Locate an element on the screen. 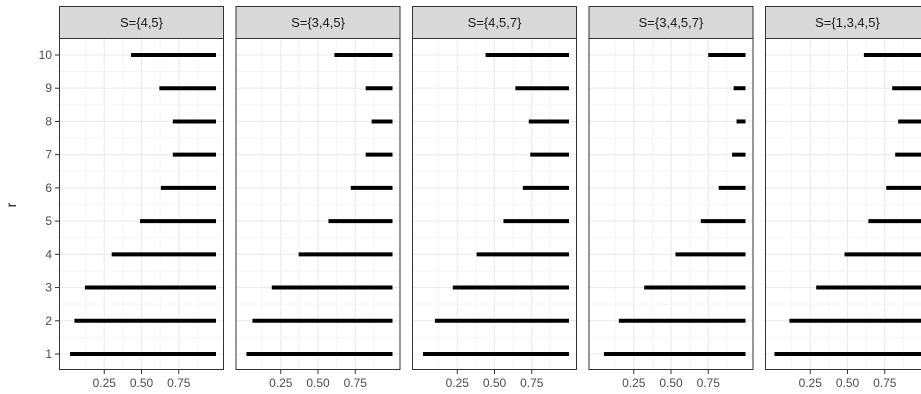  y-tick-label: 2 is located at coordinates (48, 321).